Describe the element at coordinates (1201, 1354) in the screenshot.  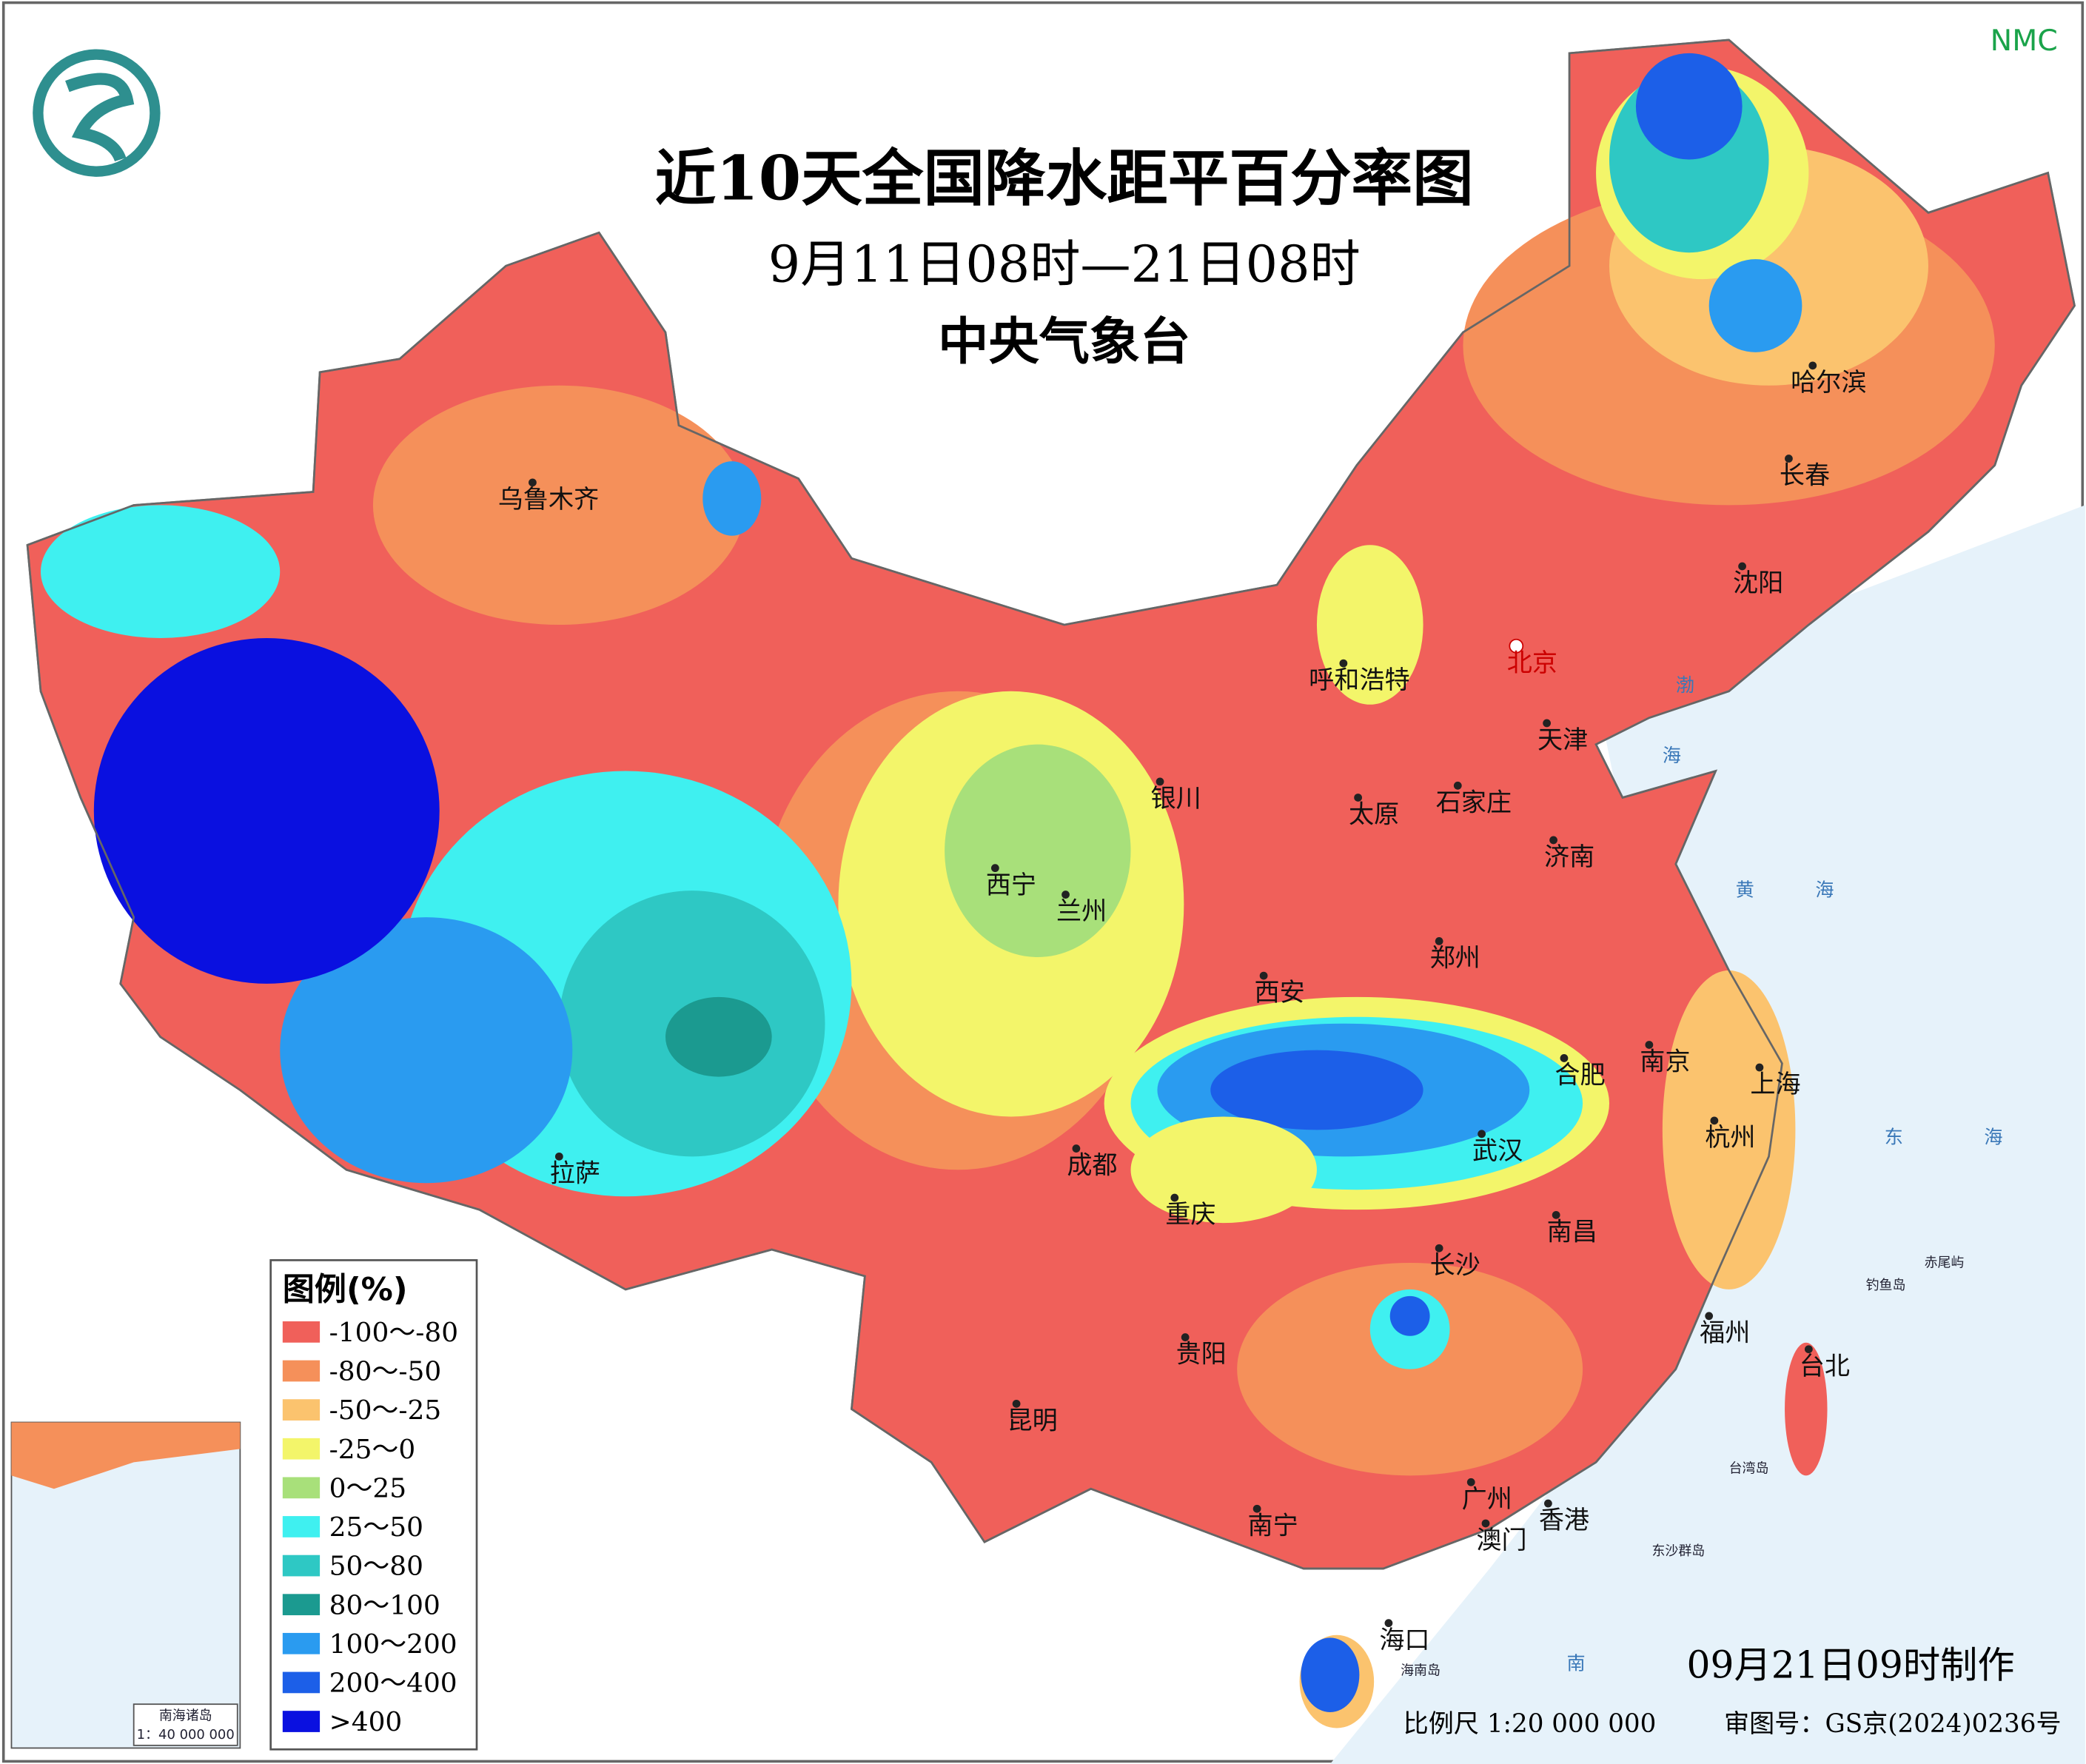
I see `city-label: 贵阳` at that location.